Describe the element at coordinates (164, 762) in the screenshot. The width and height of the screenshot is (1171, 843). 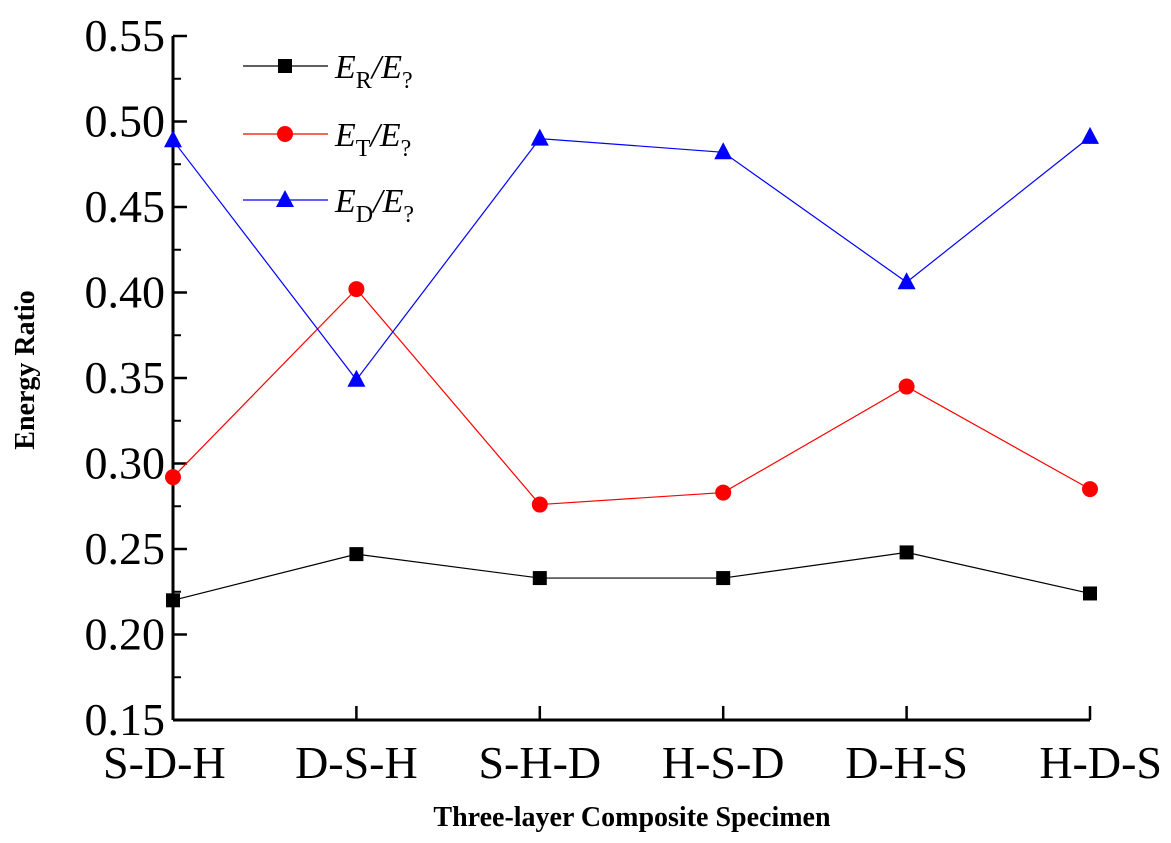
I see `x-tick-label: S-D-H` at that location.